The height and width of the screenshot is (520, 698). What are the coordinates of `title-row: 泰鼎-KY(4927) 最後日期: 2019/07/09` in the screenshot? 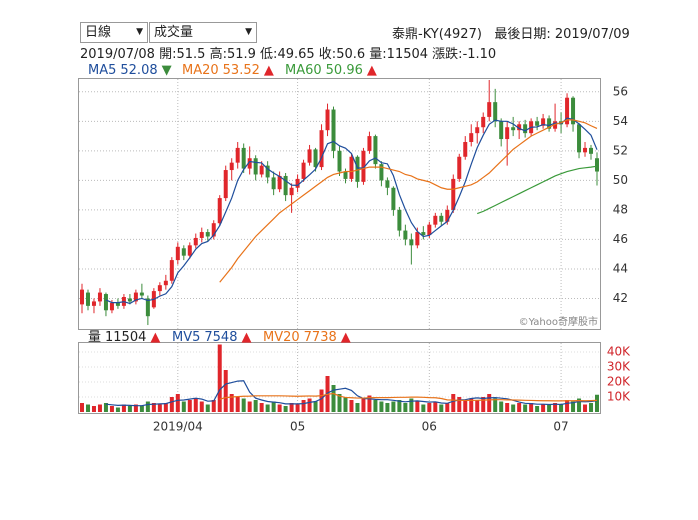 It's located at (511, 32).